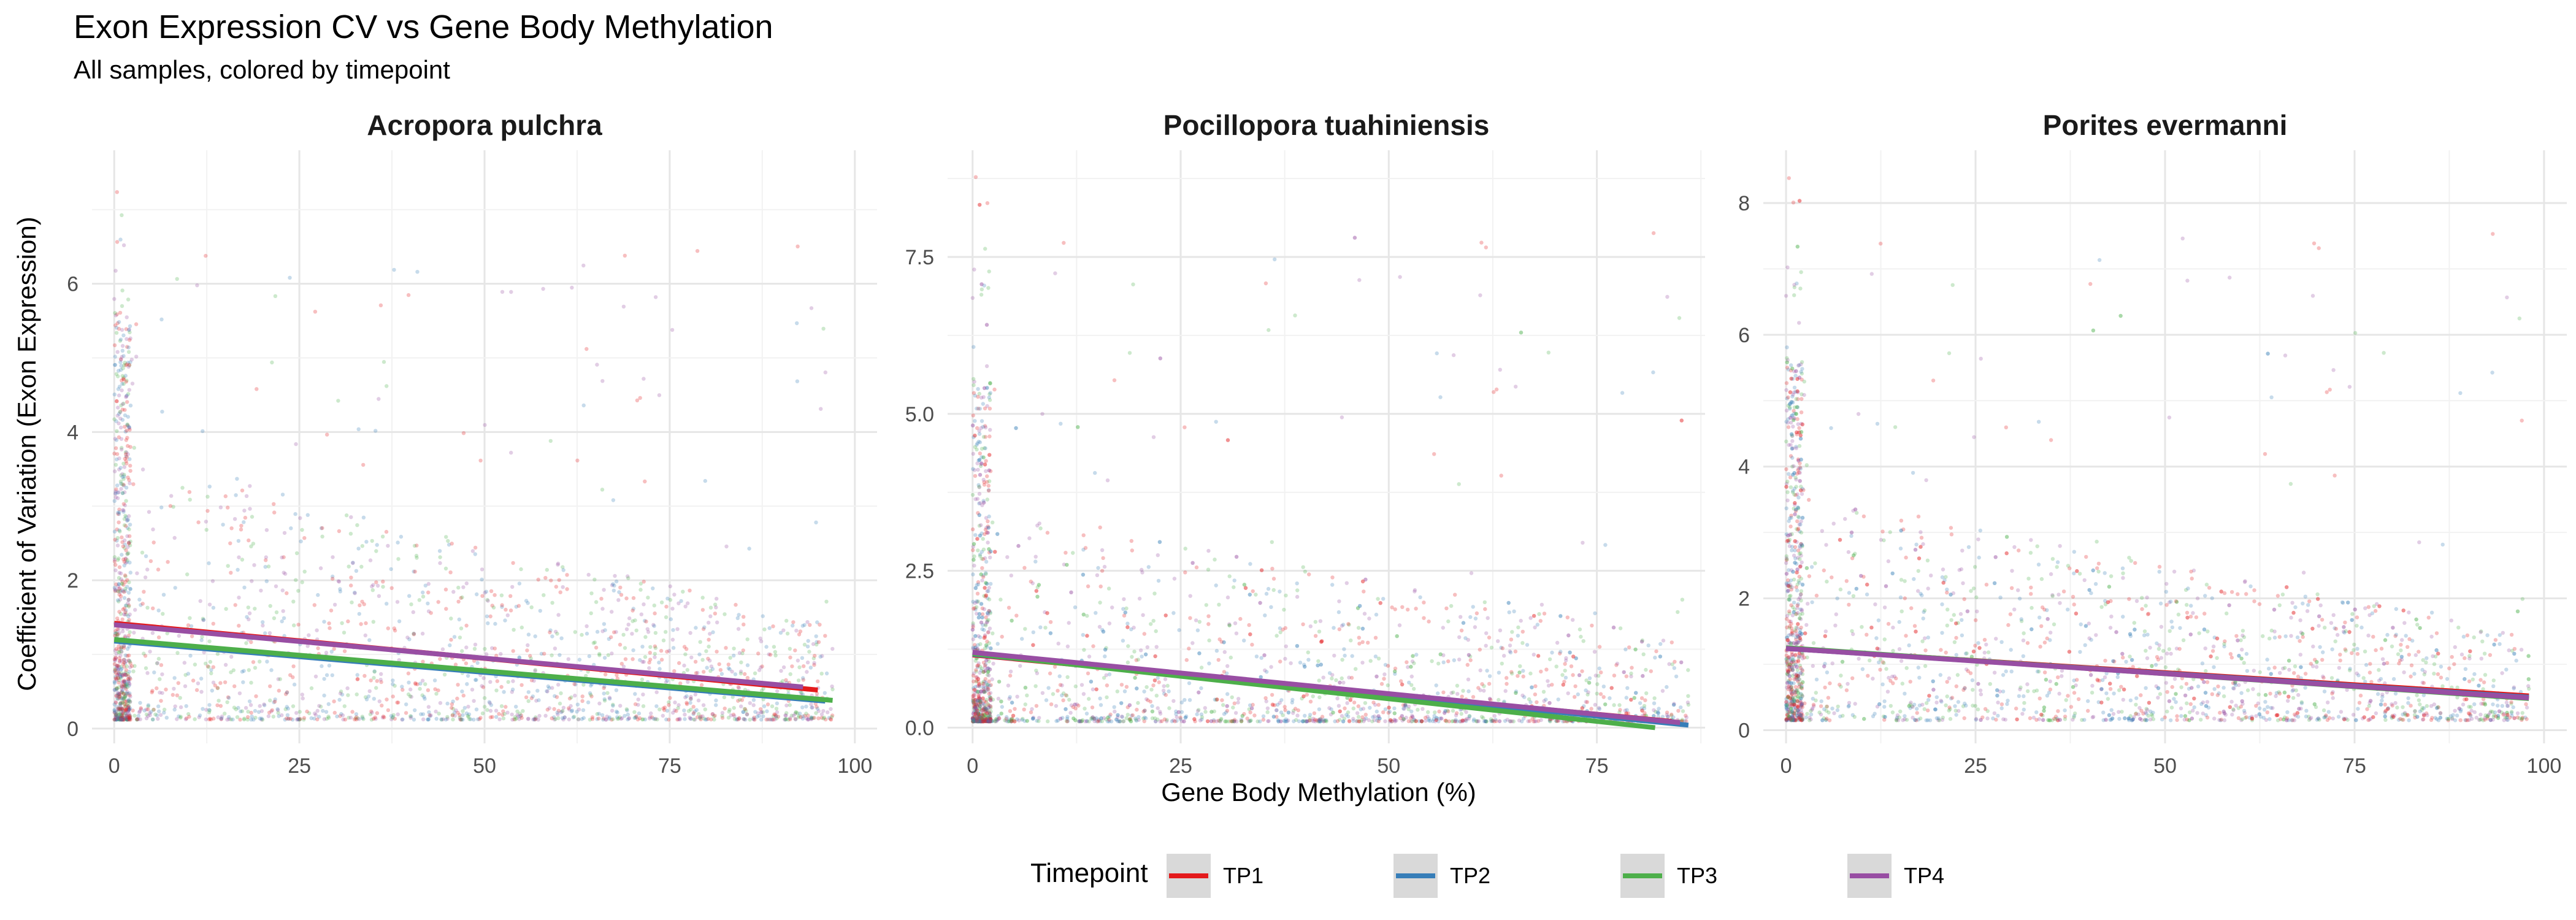 Image resolution: width=2576 pixels, height=920 pixels. What do you see at coordinates (299, 766) in the screenshot?
I see `x-tick-label: 25` at bounding box center [299, 766].